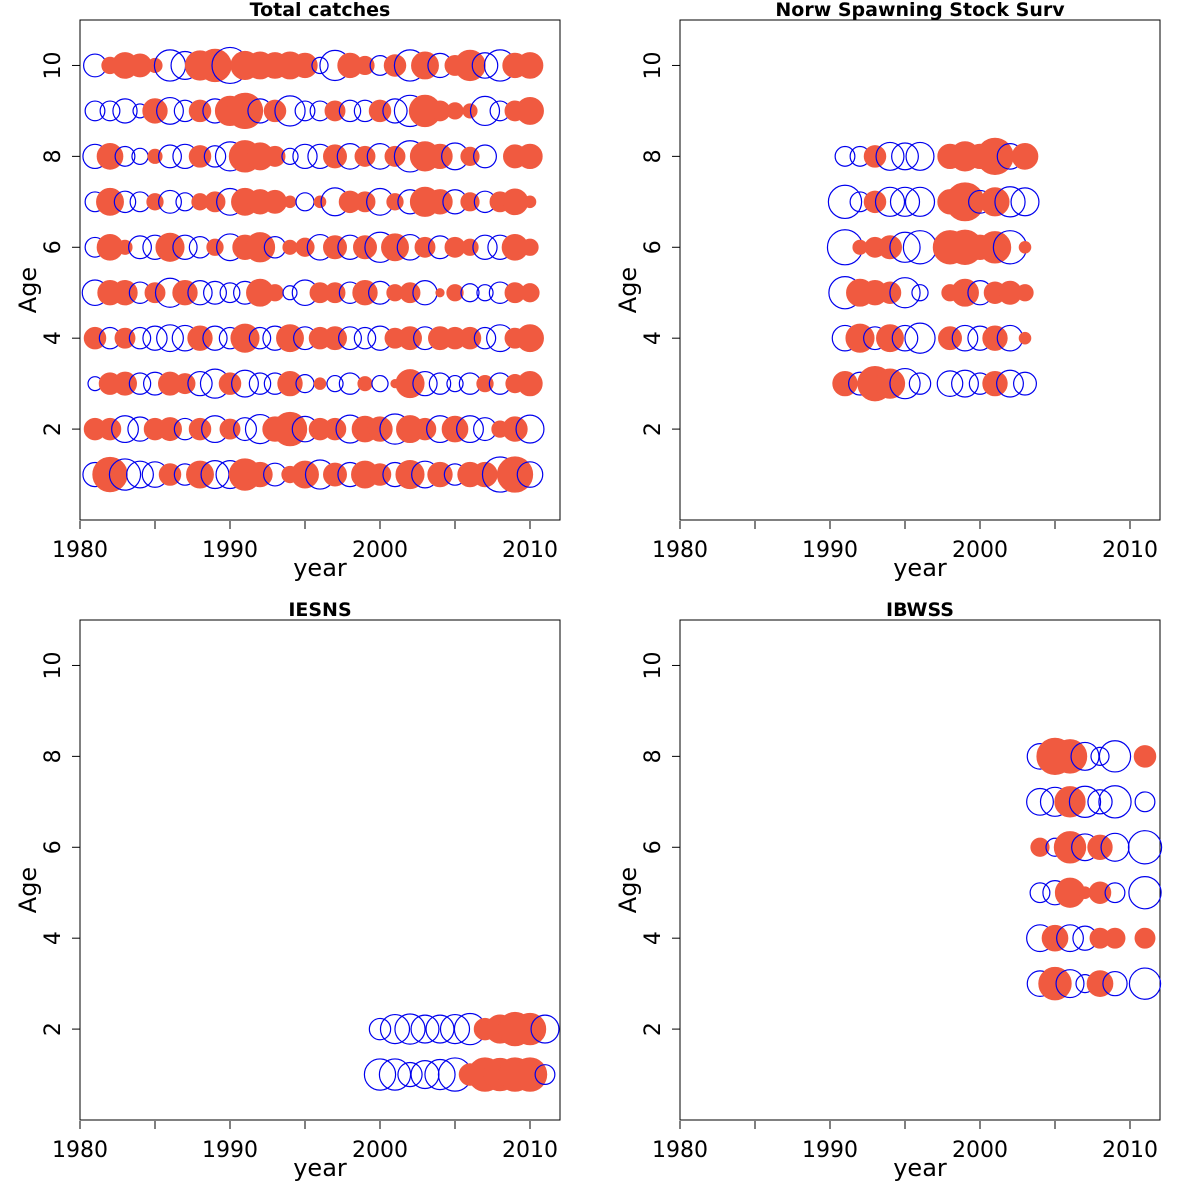  What do you see at coordinates (680, 550) in the screenshot?
I see `x-tick-label: 1980` at bounding box center [680, 550].